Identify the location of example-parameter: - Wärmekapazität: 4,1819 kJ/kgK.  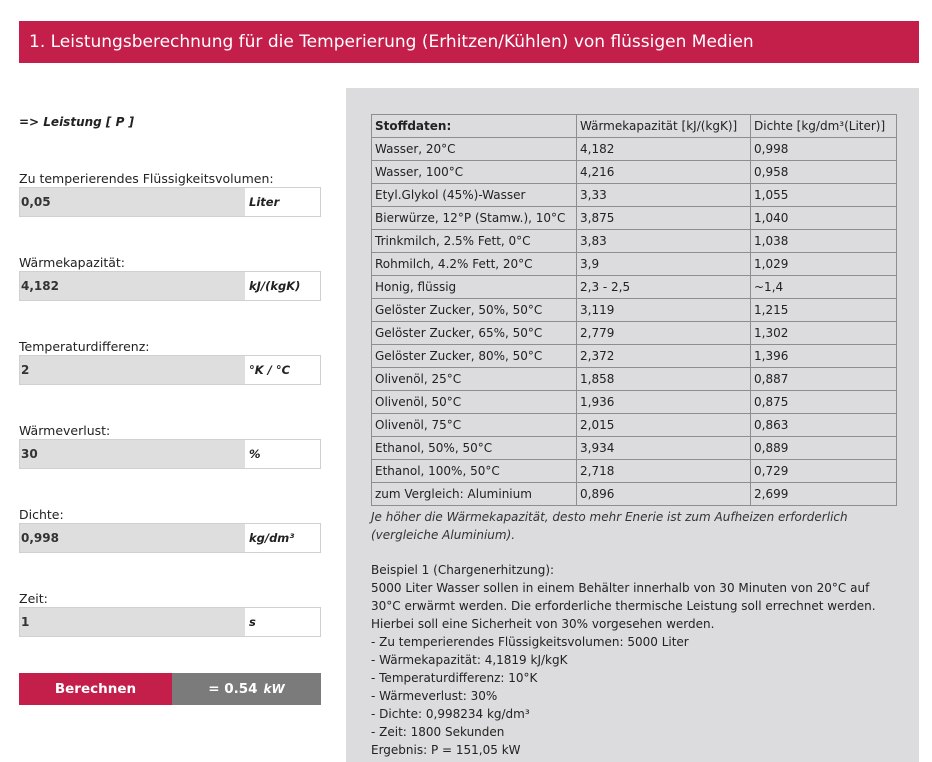
(469, 660).